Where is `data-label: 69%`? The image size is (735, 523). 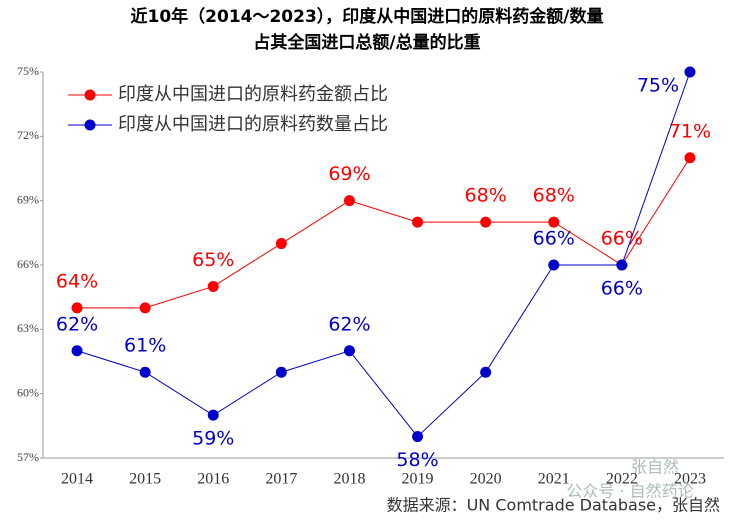
data-label: 69% is located at coordinates (349, 174).